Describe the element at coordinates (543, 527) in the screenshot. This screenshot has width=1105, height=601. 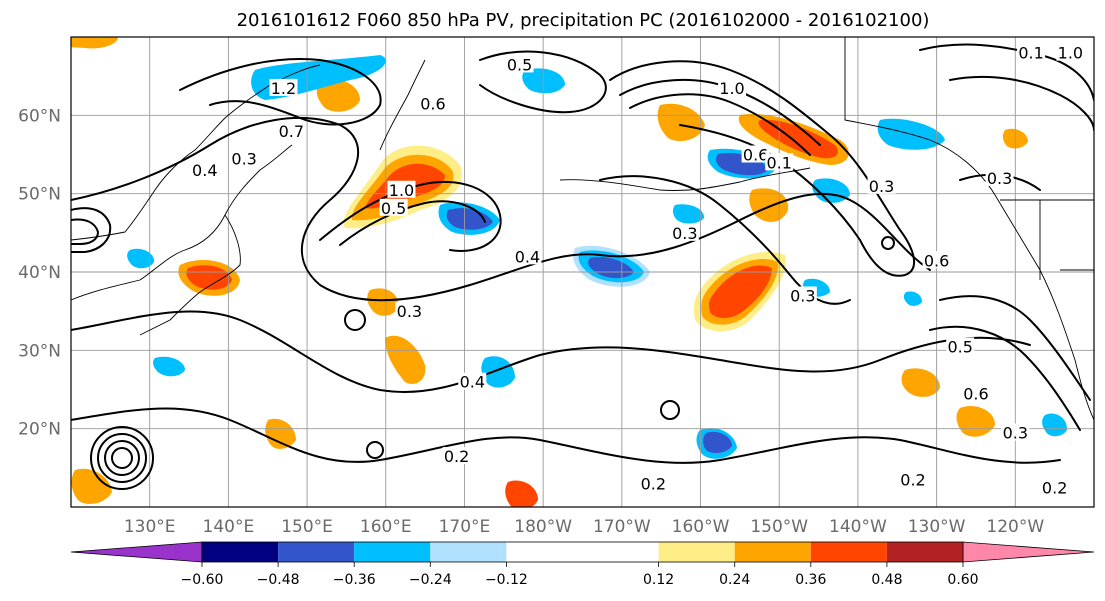
I see `lon-tick-label: 180°W` at that location.